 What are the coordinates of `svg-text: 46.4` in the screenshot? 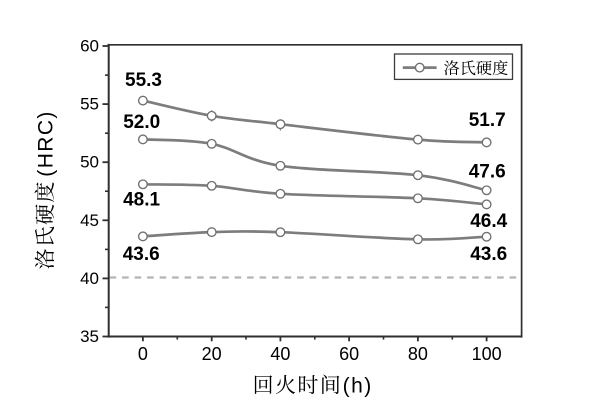 It's located at (488, 221).